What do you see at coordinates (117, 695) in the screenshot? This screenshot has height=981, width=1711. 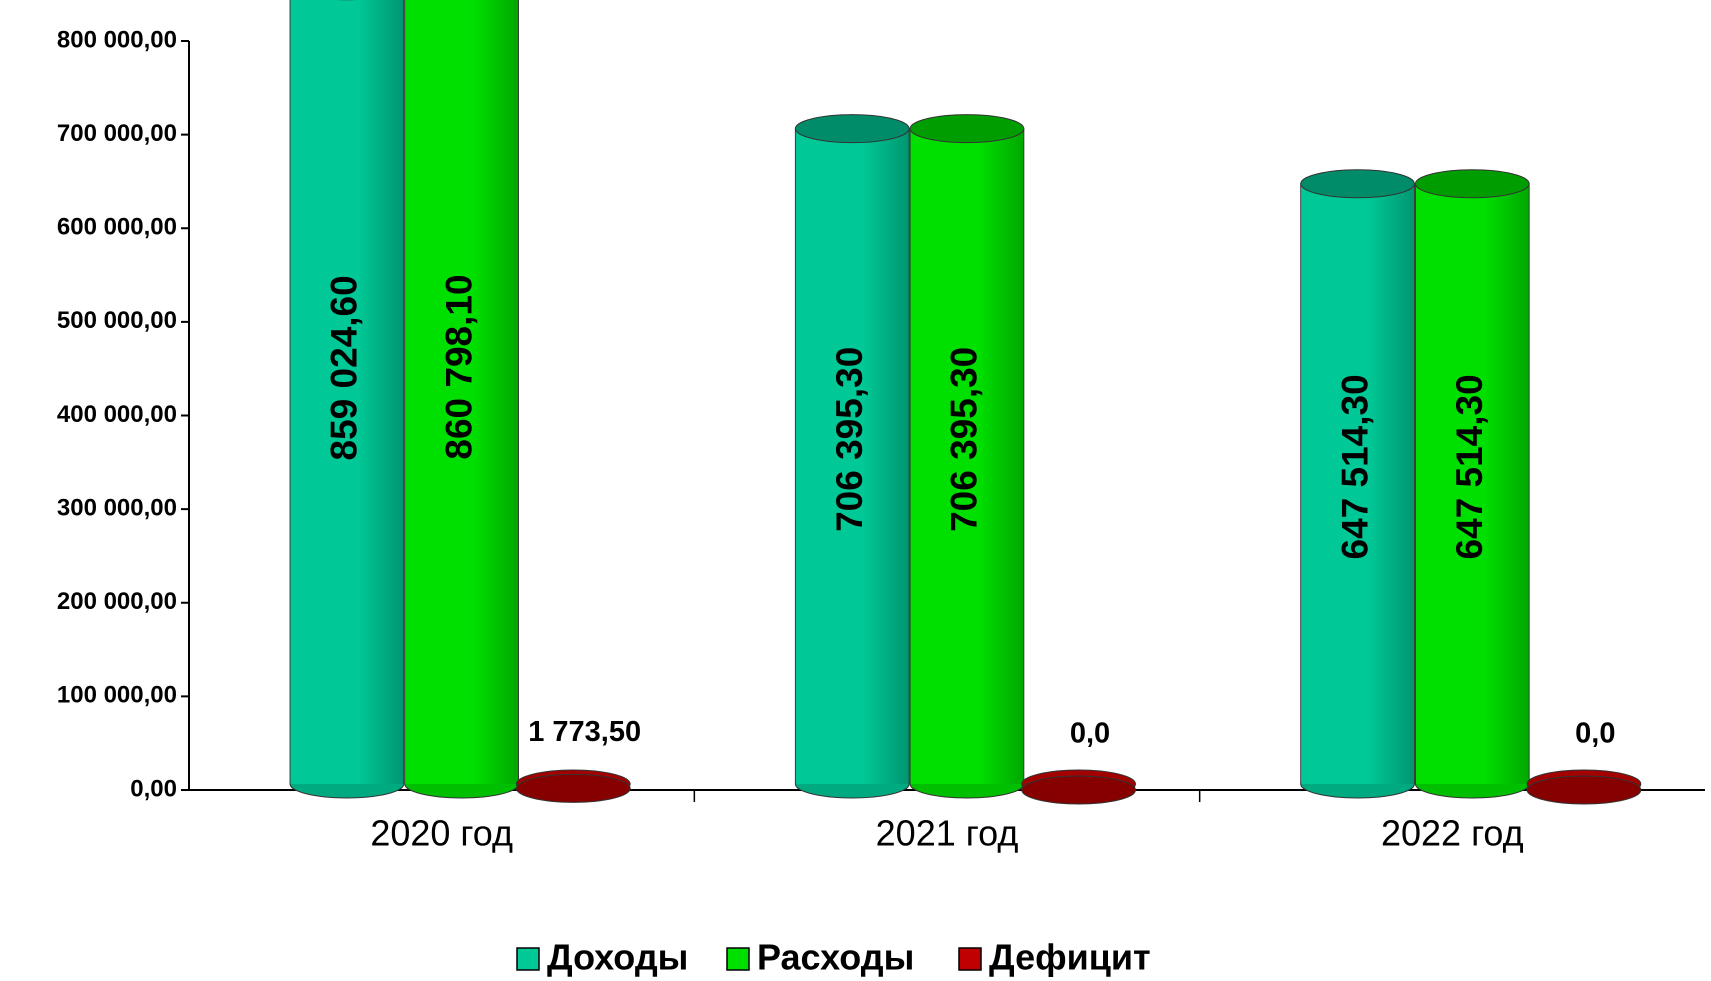 I see `y-tick-label: 100 000,00` at bounding box center [117, 695].